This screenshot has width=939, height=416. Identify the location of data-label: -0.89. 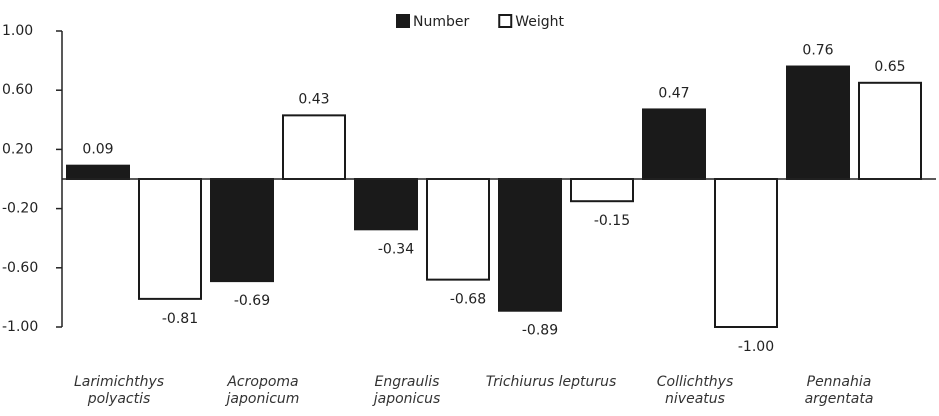
(540, 331).